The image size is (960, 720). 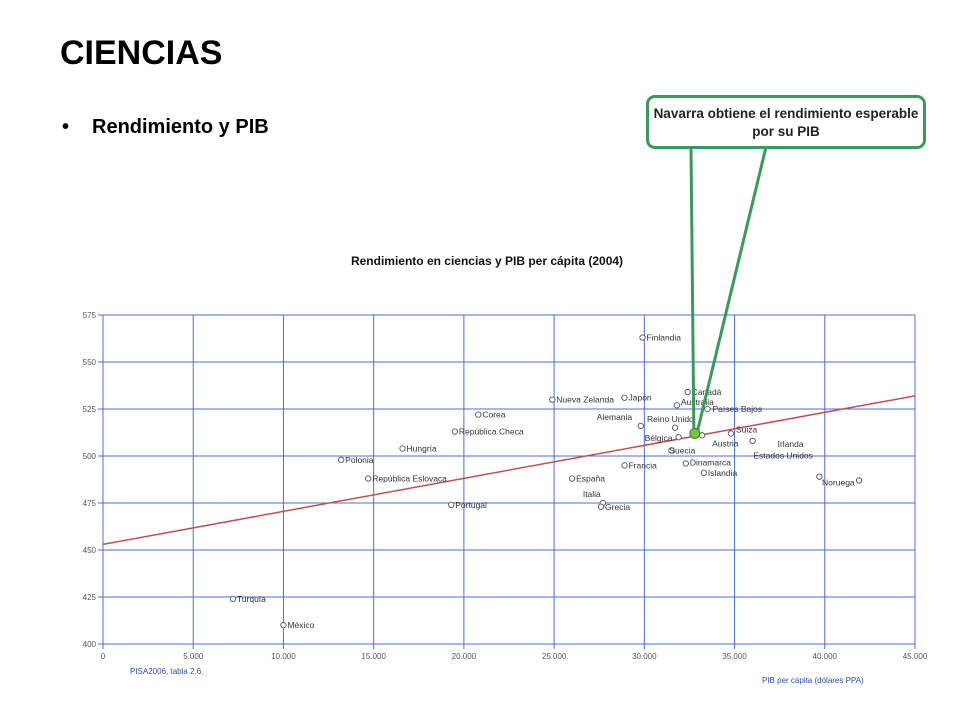 What do you see at coordinates (659, 438) in the screenshot?
I see `point-label: Bélgica` at bounding box center [659, 438].